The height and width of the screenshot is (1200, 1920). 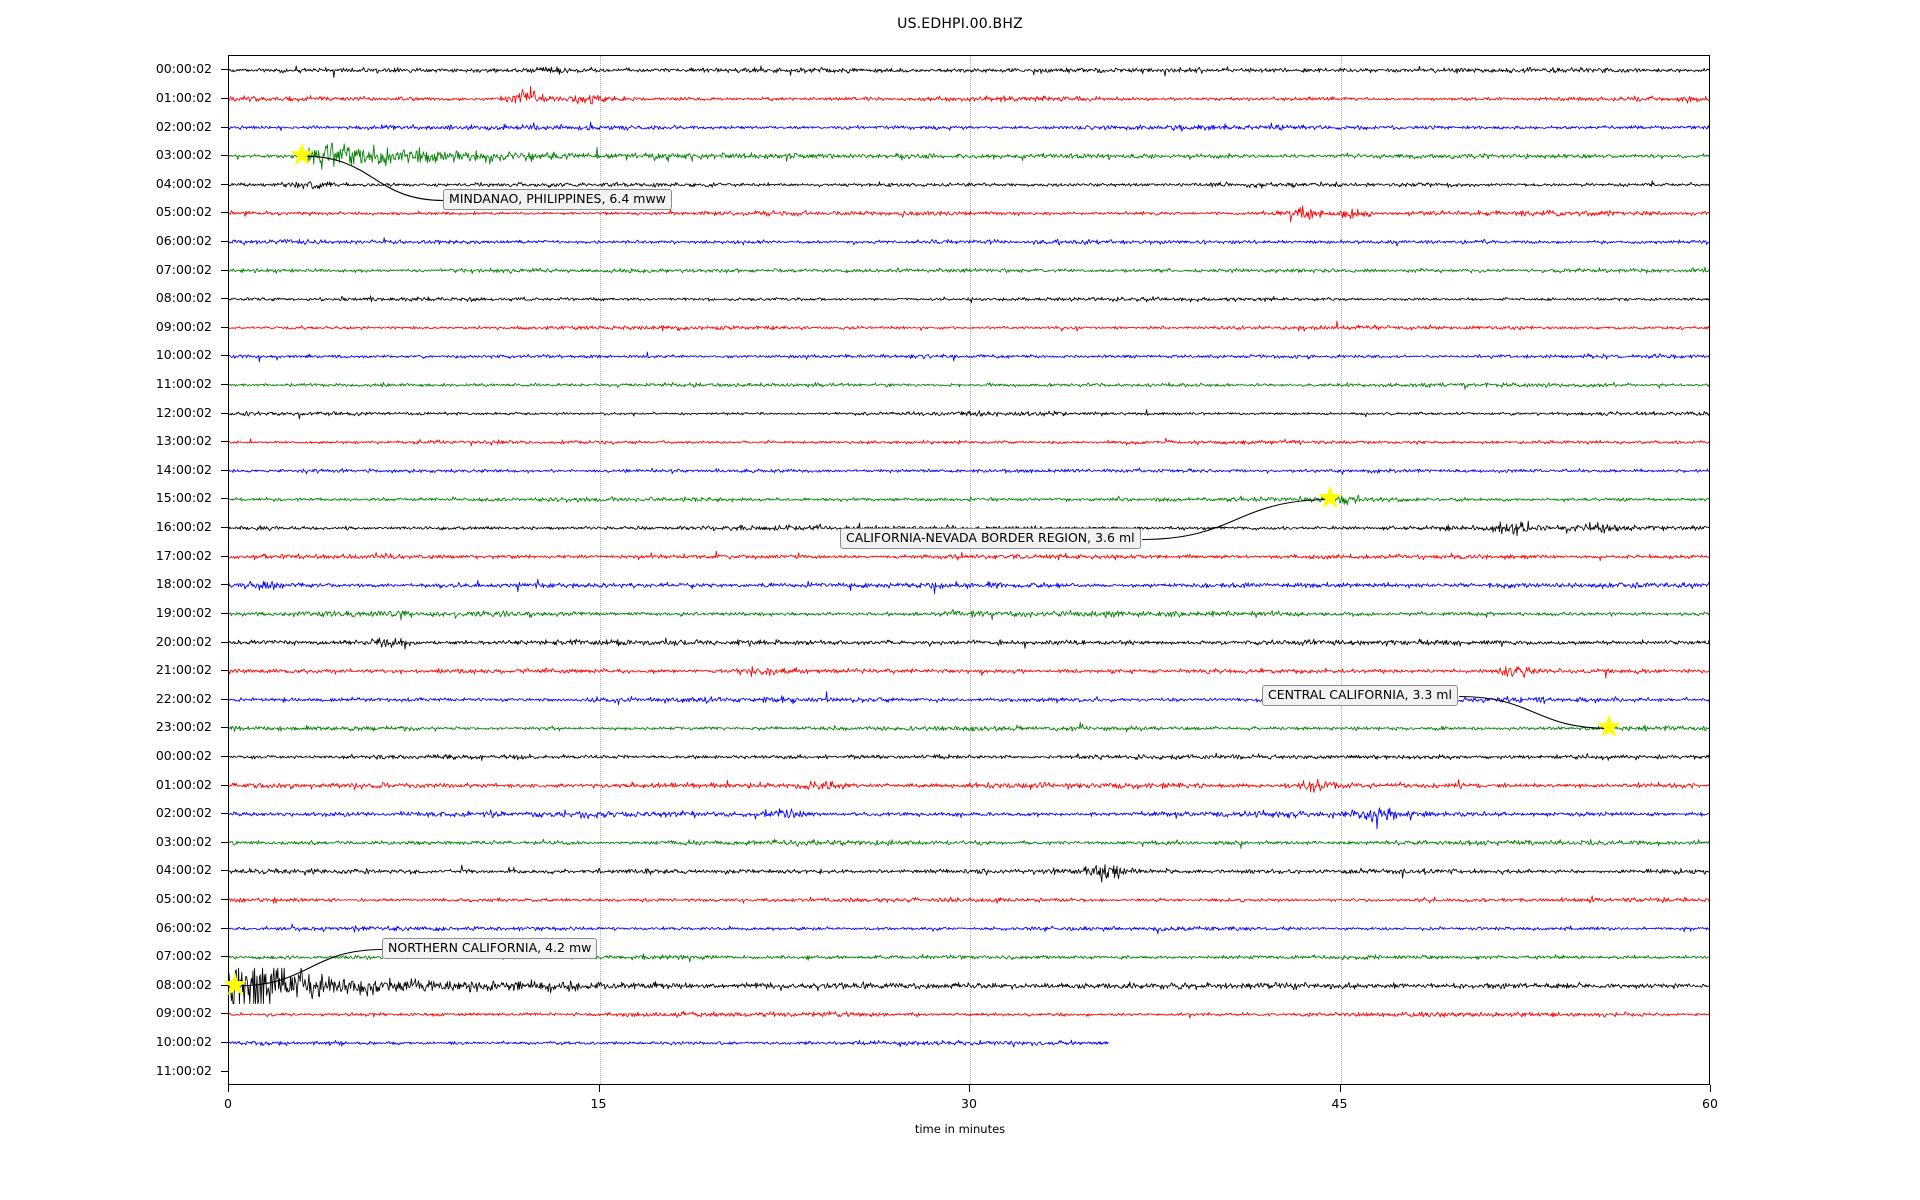 What do you see at coordinates (1710, 1103) in the screenshot?
I see `x-axis-label: 60` at bounding box center [1710, 1103].